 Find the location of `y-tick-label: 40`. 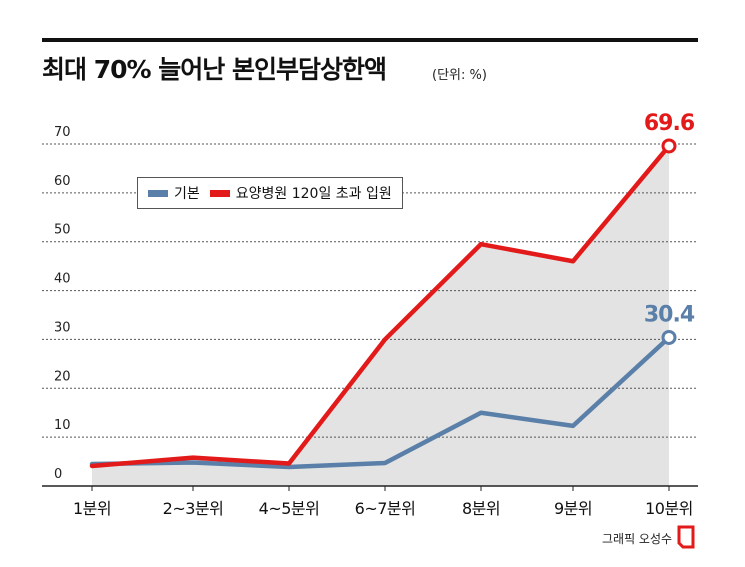

y-tick-label: 40 is located at coordinates (62, 279).